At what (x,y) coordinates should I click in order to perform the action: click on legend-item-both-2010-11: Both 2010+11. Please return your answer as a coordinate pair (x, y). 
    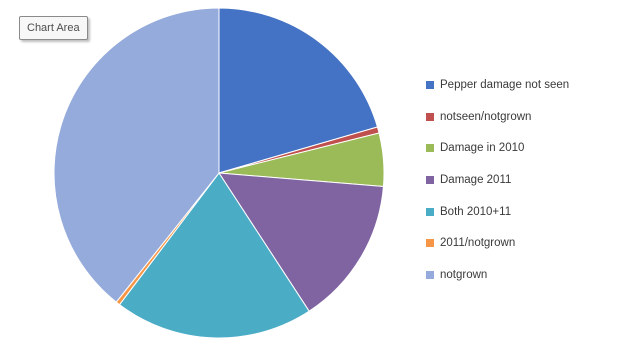
    Looking at the image, I should click on (497, 212).